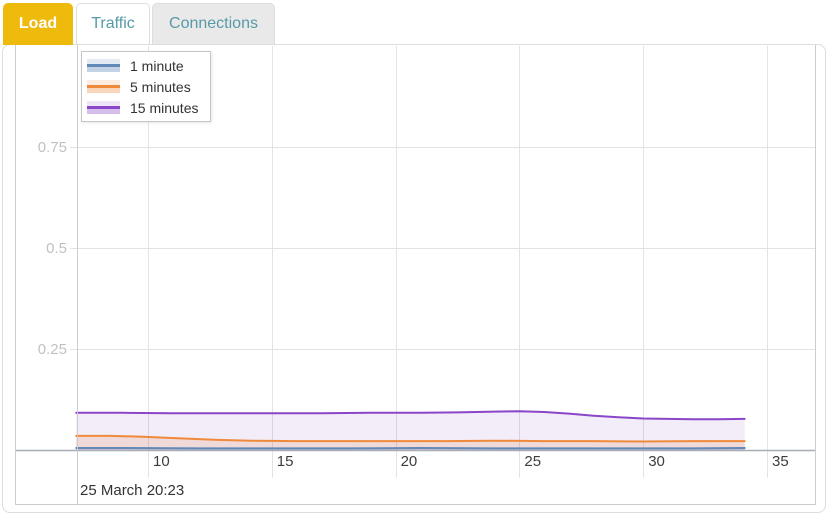 The image size is (833, 521). I want to click on tab-traffic: Traffic, so click(113, 23).